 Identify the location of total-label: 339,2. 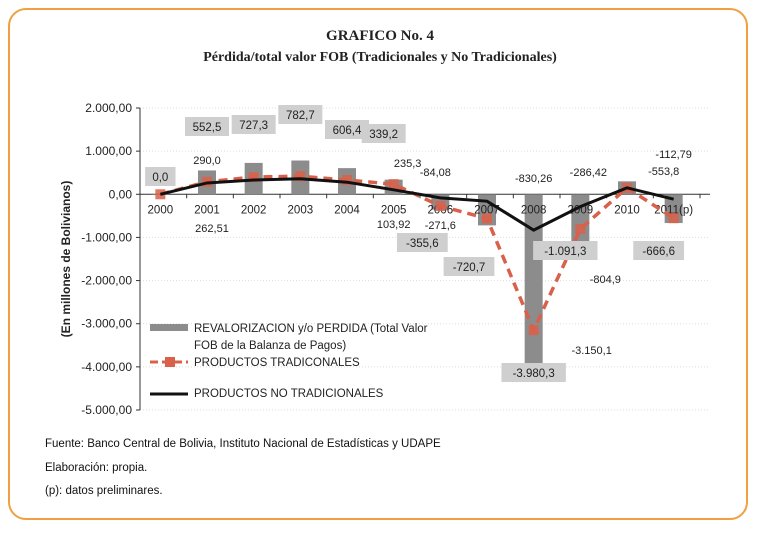
(383, 135).